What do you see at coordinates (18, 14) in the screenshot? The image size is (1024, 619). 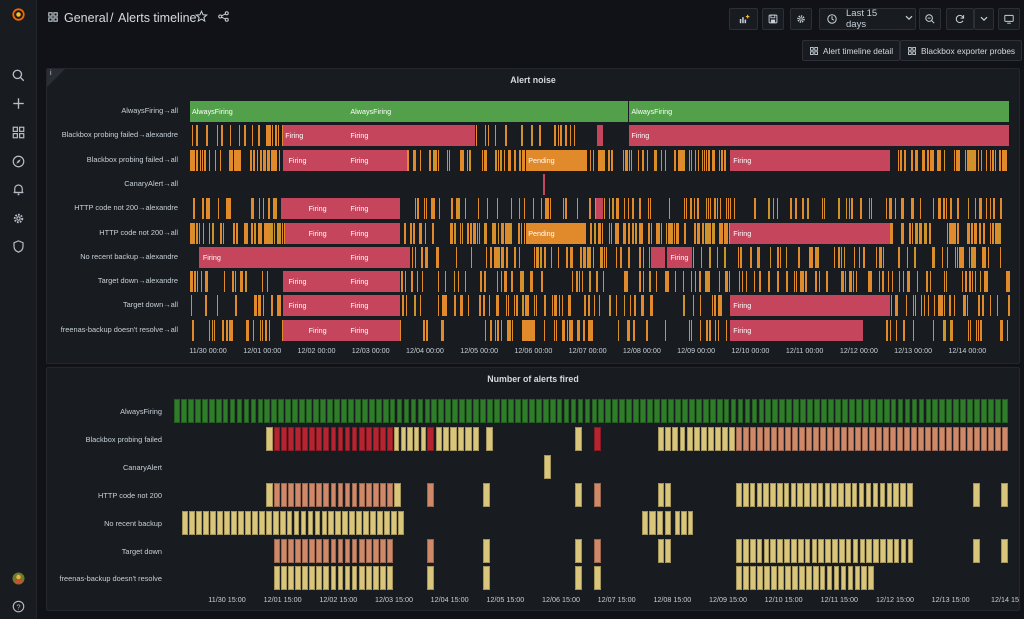 I see `grafana-logo-icon` at bounding box center [18, 14].